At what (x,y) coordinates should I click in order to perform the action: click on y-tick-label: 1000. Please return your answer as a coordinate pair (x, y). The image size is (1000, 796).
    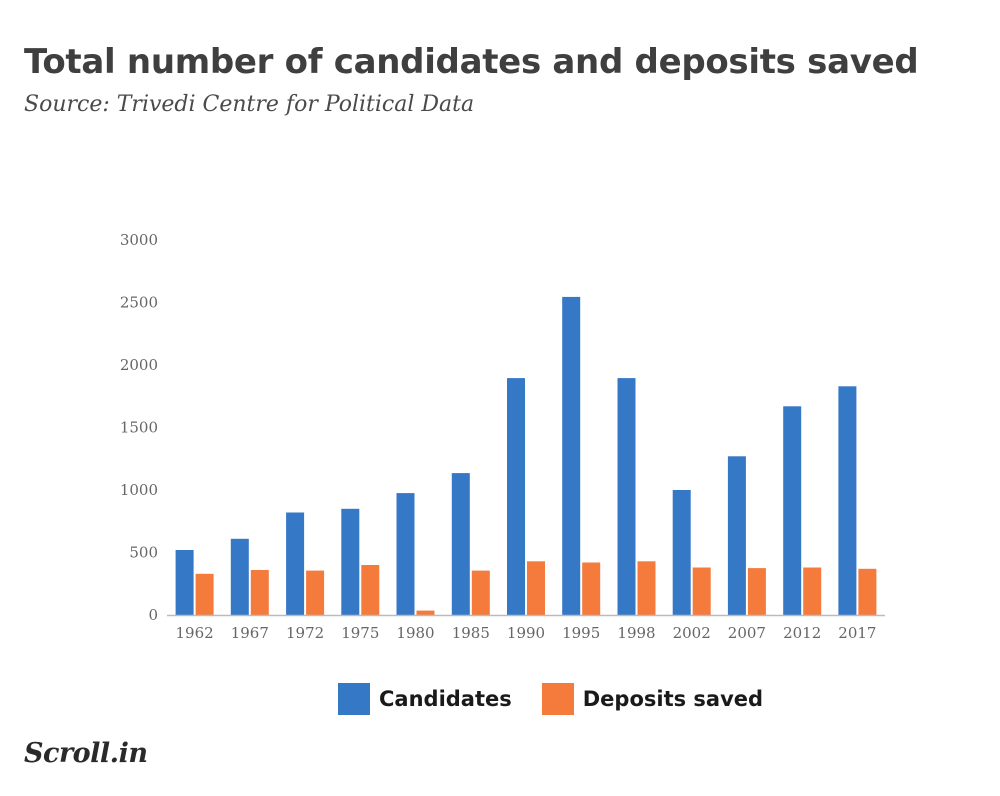
    Looking at the image, I should click on (139, 490).